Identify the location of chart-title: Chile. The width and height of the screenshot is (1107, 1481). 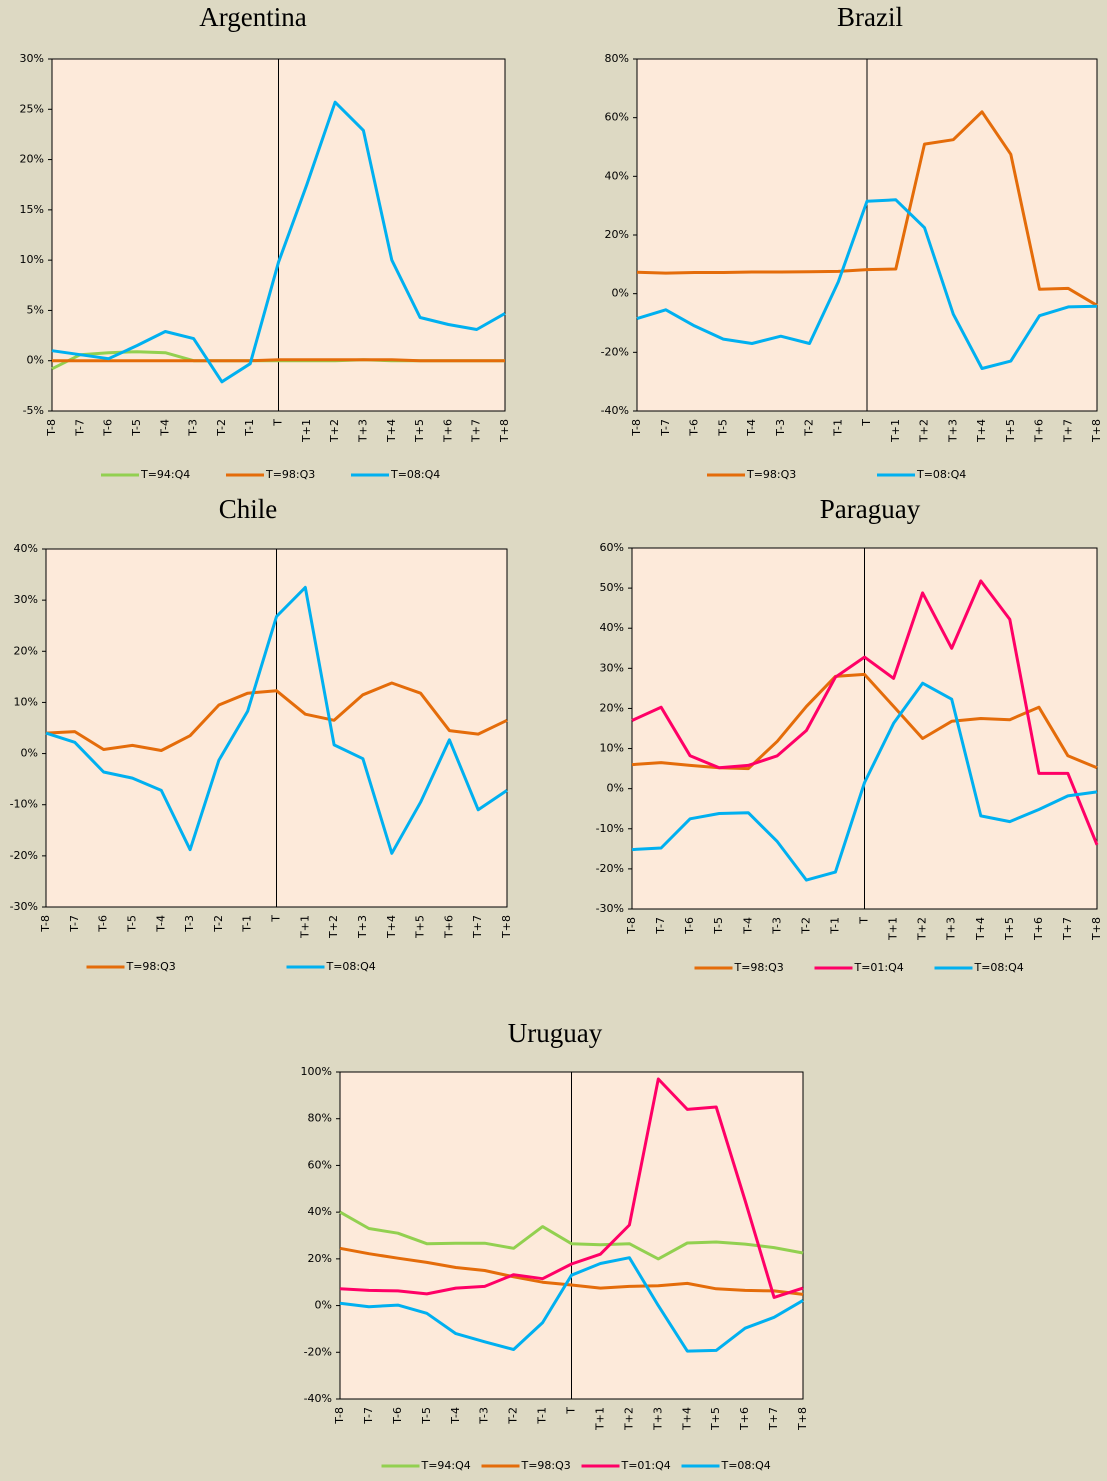
(248, 509).